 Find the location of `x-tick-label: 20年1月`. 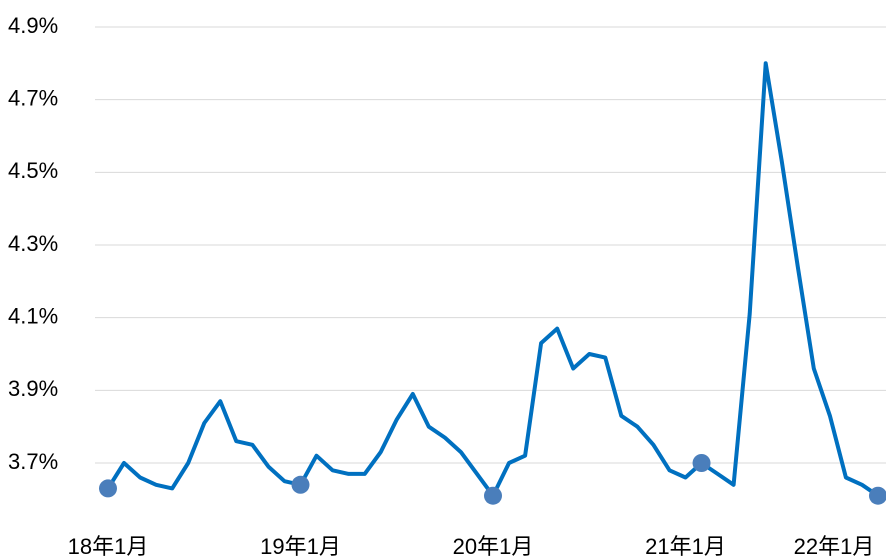

x-tick-label: 20年1月 is located at coordinates (493, 546).